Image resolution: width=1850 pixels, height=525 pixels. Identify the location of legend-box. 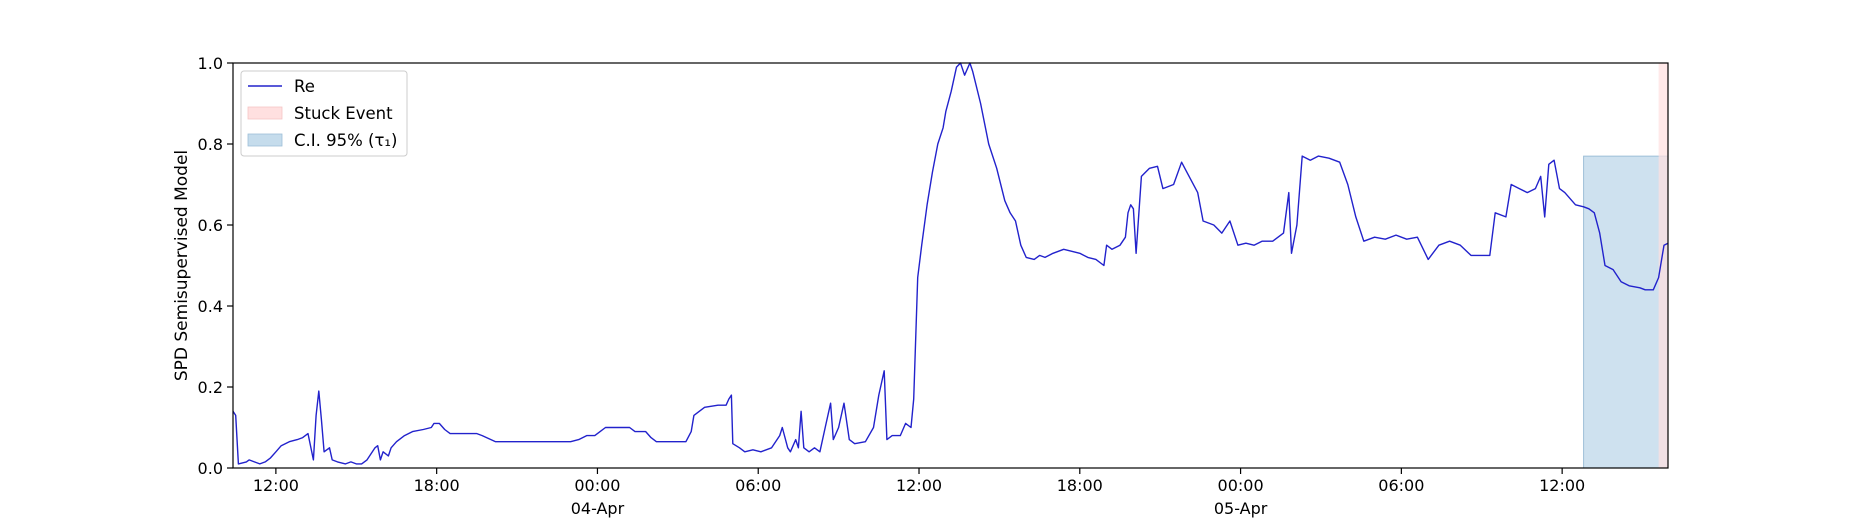
(324, 113).